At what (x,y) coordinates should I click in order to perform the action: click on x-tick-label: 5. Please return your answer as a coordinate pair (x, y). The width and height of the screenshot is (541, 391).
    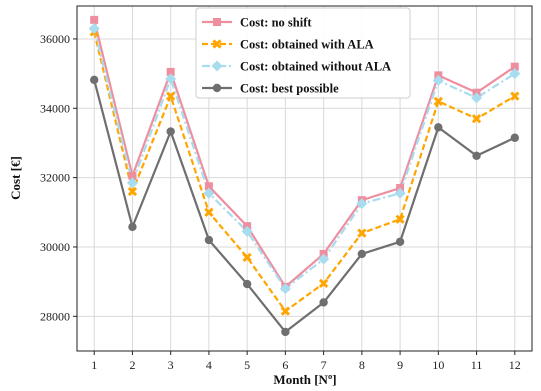
    Looking at the image, I should click on (247, 365).